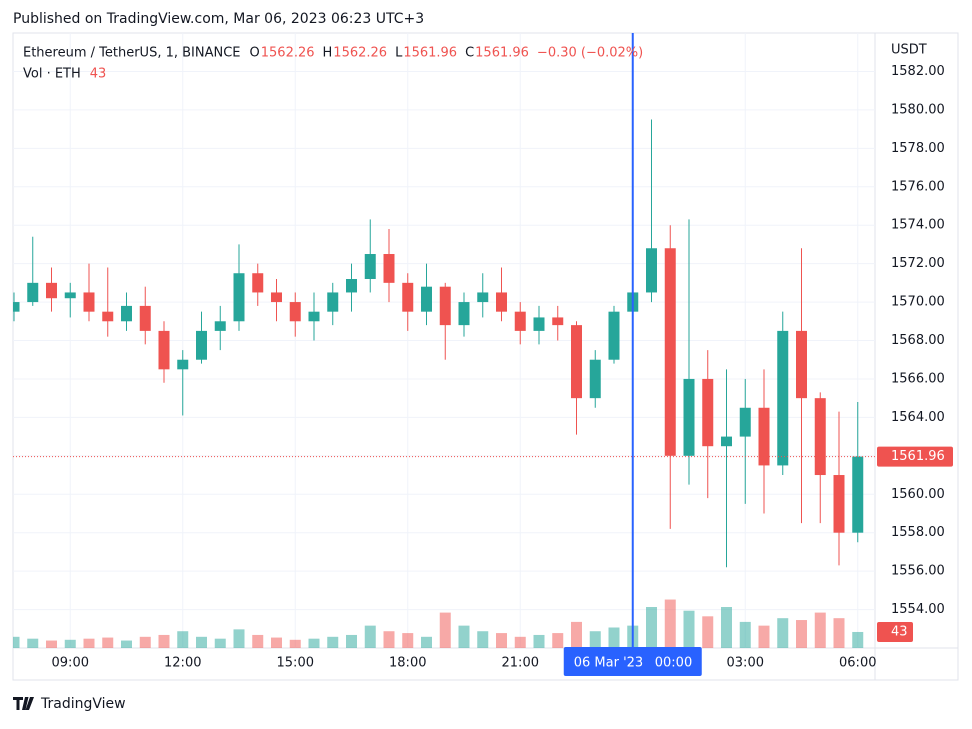  Describe the element at coordinates (918, 532) in the screenshot. I see `y-tick-label: 1558.00` at that location.